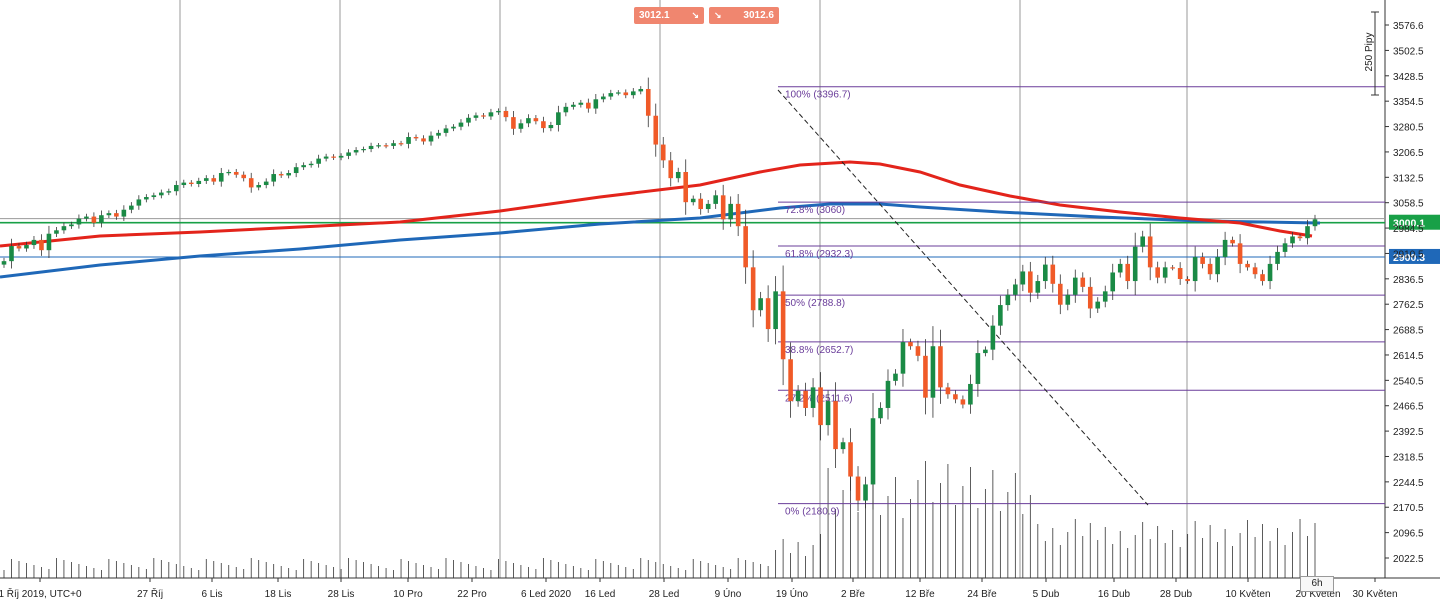 This screenshot has width=1440, height=603. Describe the element at coordinates (1408, 51) in the screenshot. I see `y-tick-label: 3502.5` at that location.